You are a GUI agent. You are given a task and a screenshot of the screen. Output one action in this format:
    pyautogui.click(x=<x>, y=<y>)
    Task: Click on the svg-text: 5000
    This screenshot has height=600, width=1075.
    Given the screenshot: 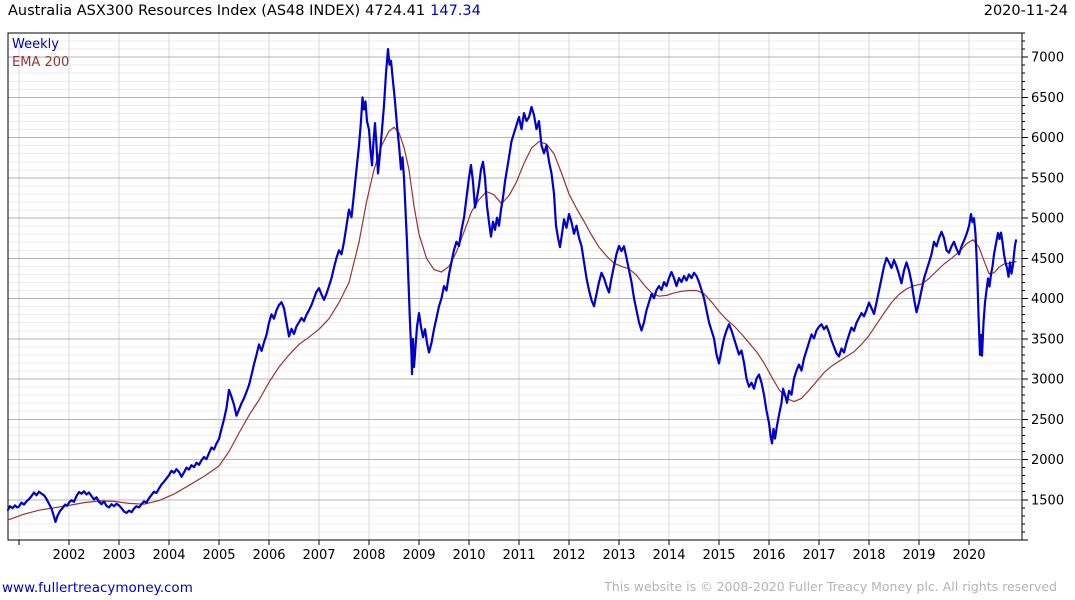 What is the action you would take?
    pyautogui.click(x=1047, y=219)
    